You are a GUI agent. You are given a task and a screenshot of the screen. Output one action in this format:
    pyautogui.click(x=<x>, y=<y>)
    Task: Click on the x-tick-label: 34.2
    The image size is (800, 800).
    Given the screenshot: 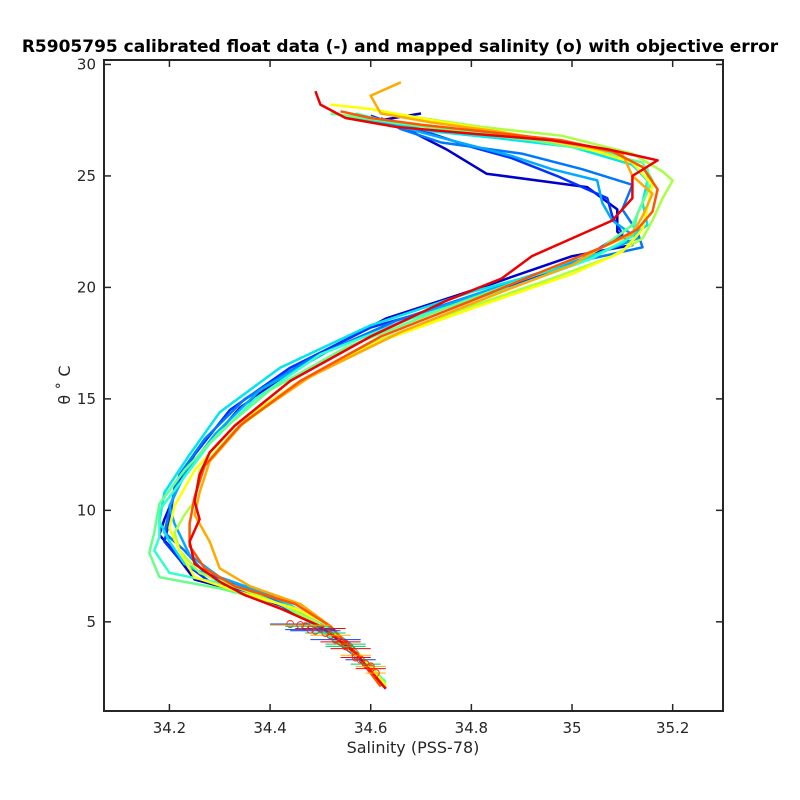 What is the action you would take?
    pyautogui.click(x=169, y=728)
    